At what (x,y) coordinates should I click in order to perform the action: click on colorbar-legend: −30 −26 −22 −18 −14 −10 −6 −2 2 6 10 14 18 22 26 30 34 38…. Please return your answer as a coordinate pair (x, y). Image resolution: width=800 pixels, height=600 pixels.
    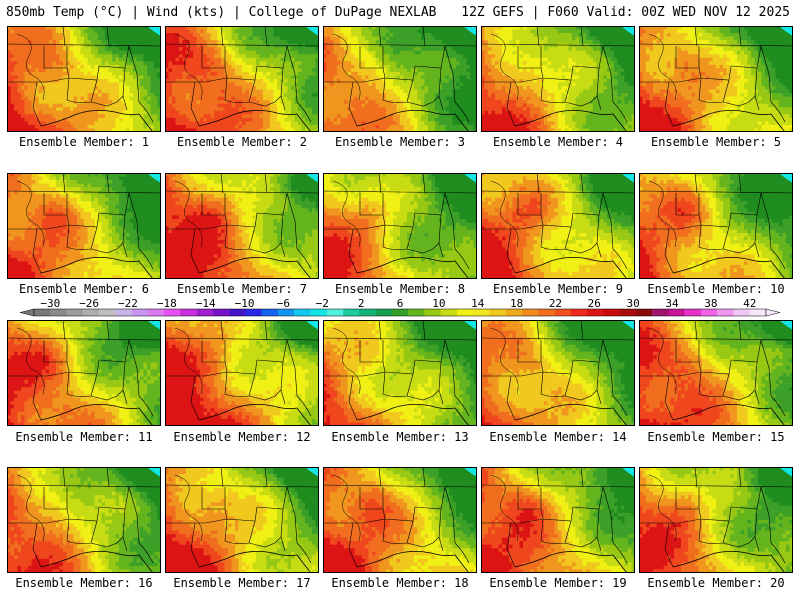
    Looking at the image, I should click on (400, 308).